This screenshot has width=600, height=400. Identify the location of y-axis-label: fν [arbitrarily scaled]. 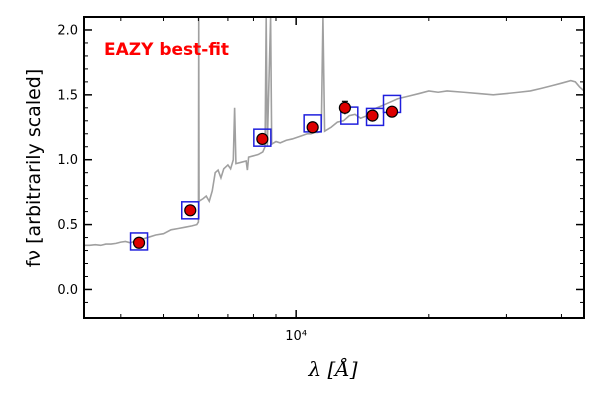
(34, 168).